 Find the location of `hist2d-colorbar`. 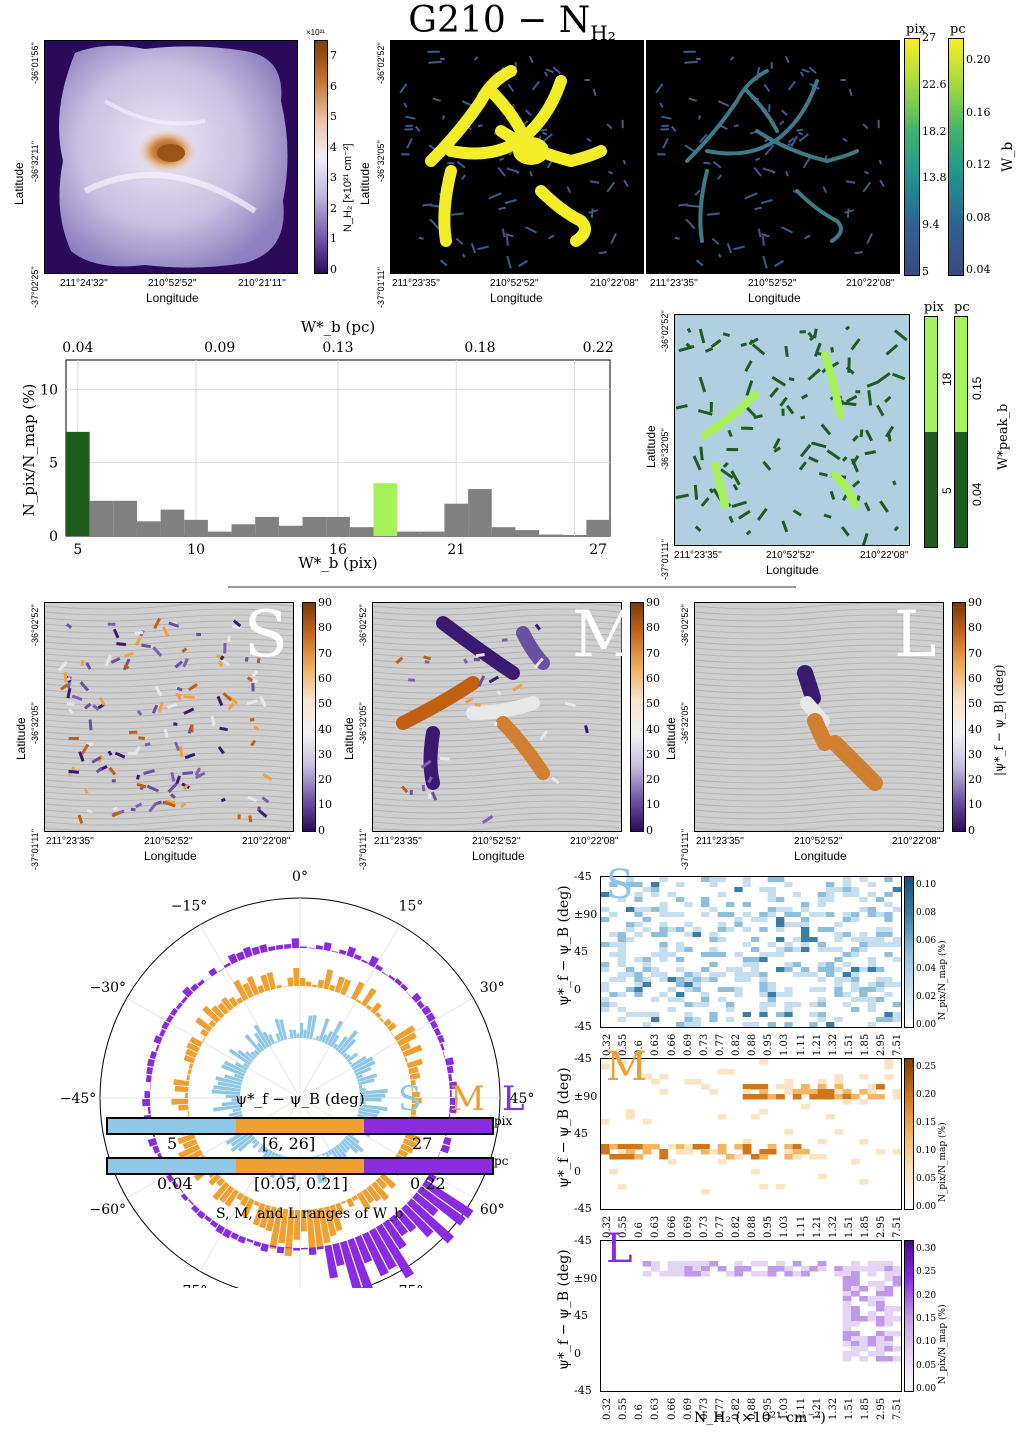

hist2d-colorbar is located at coordinates (909, 952).